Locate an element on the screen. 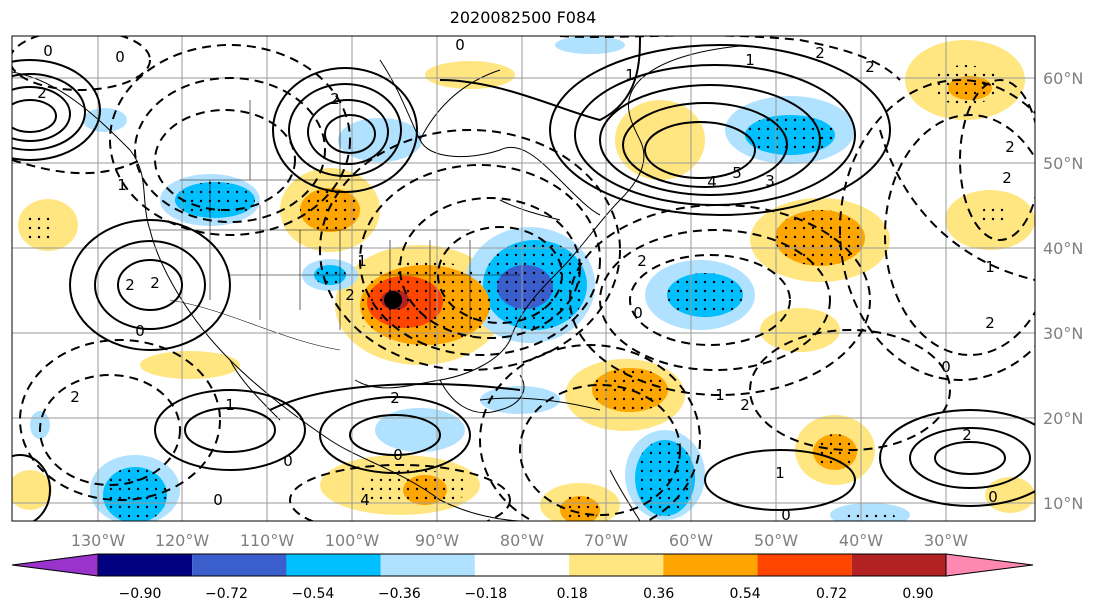 The width and height of the screenshot is (1105, 613). colorbar-tick-label: −0.54 is located at coordinates (312, 594).